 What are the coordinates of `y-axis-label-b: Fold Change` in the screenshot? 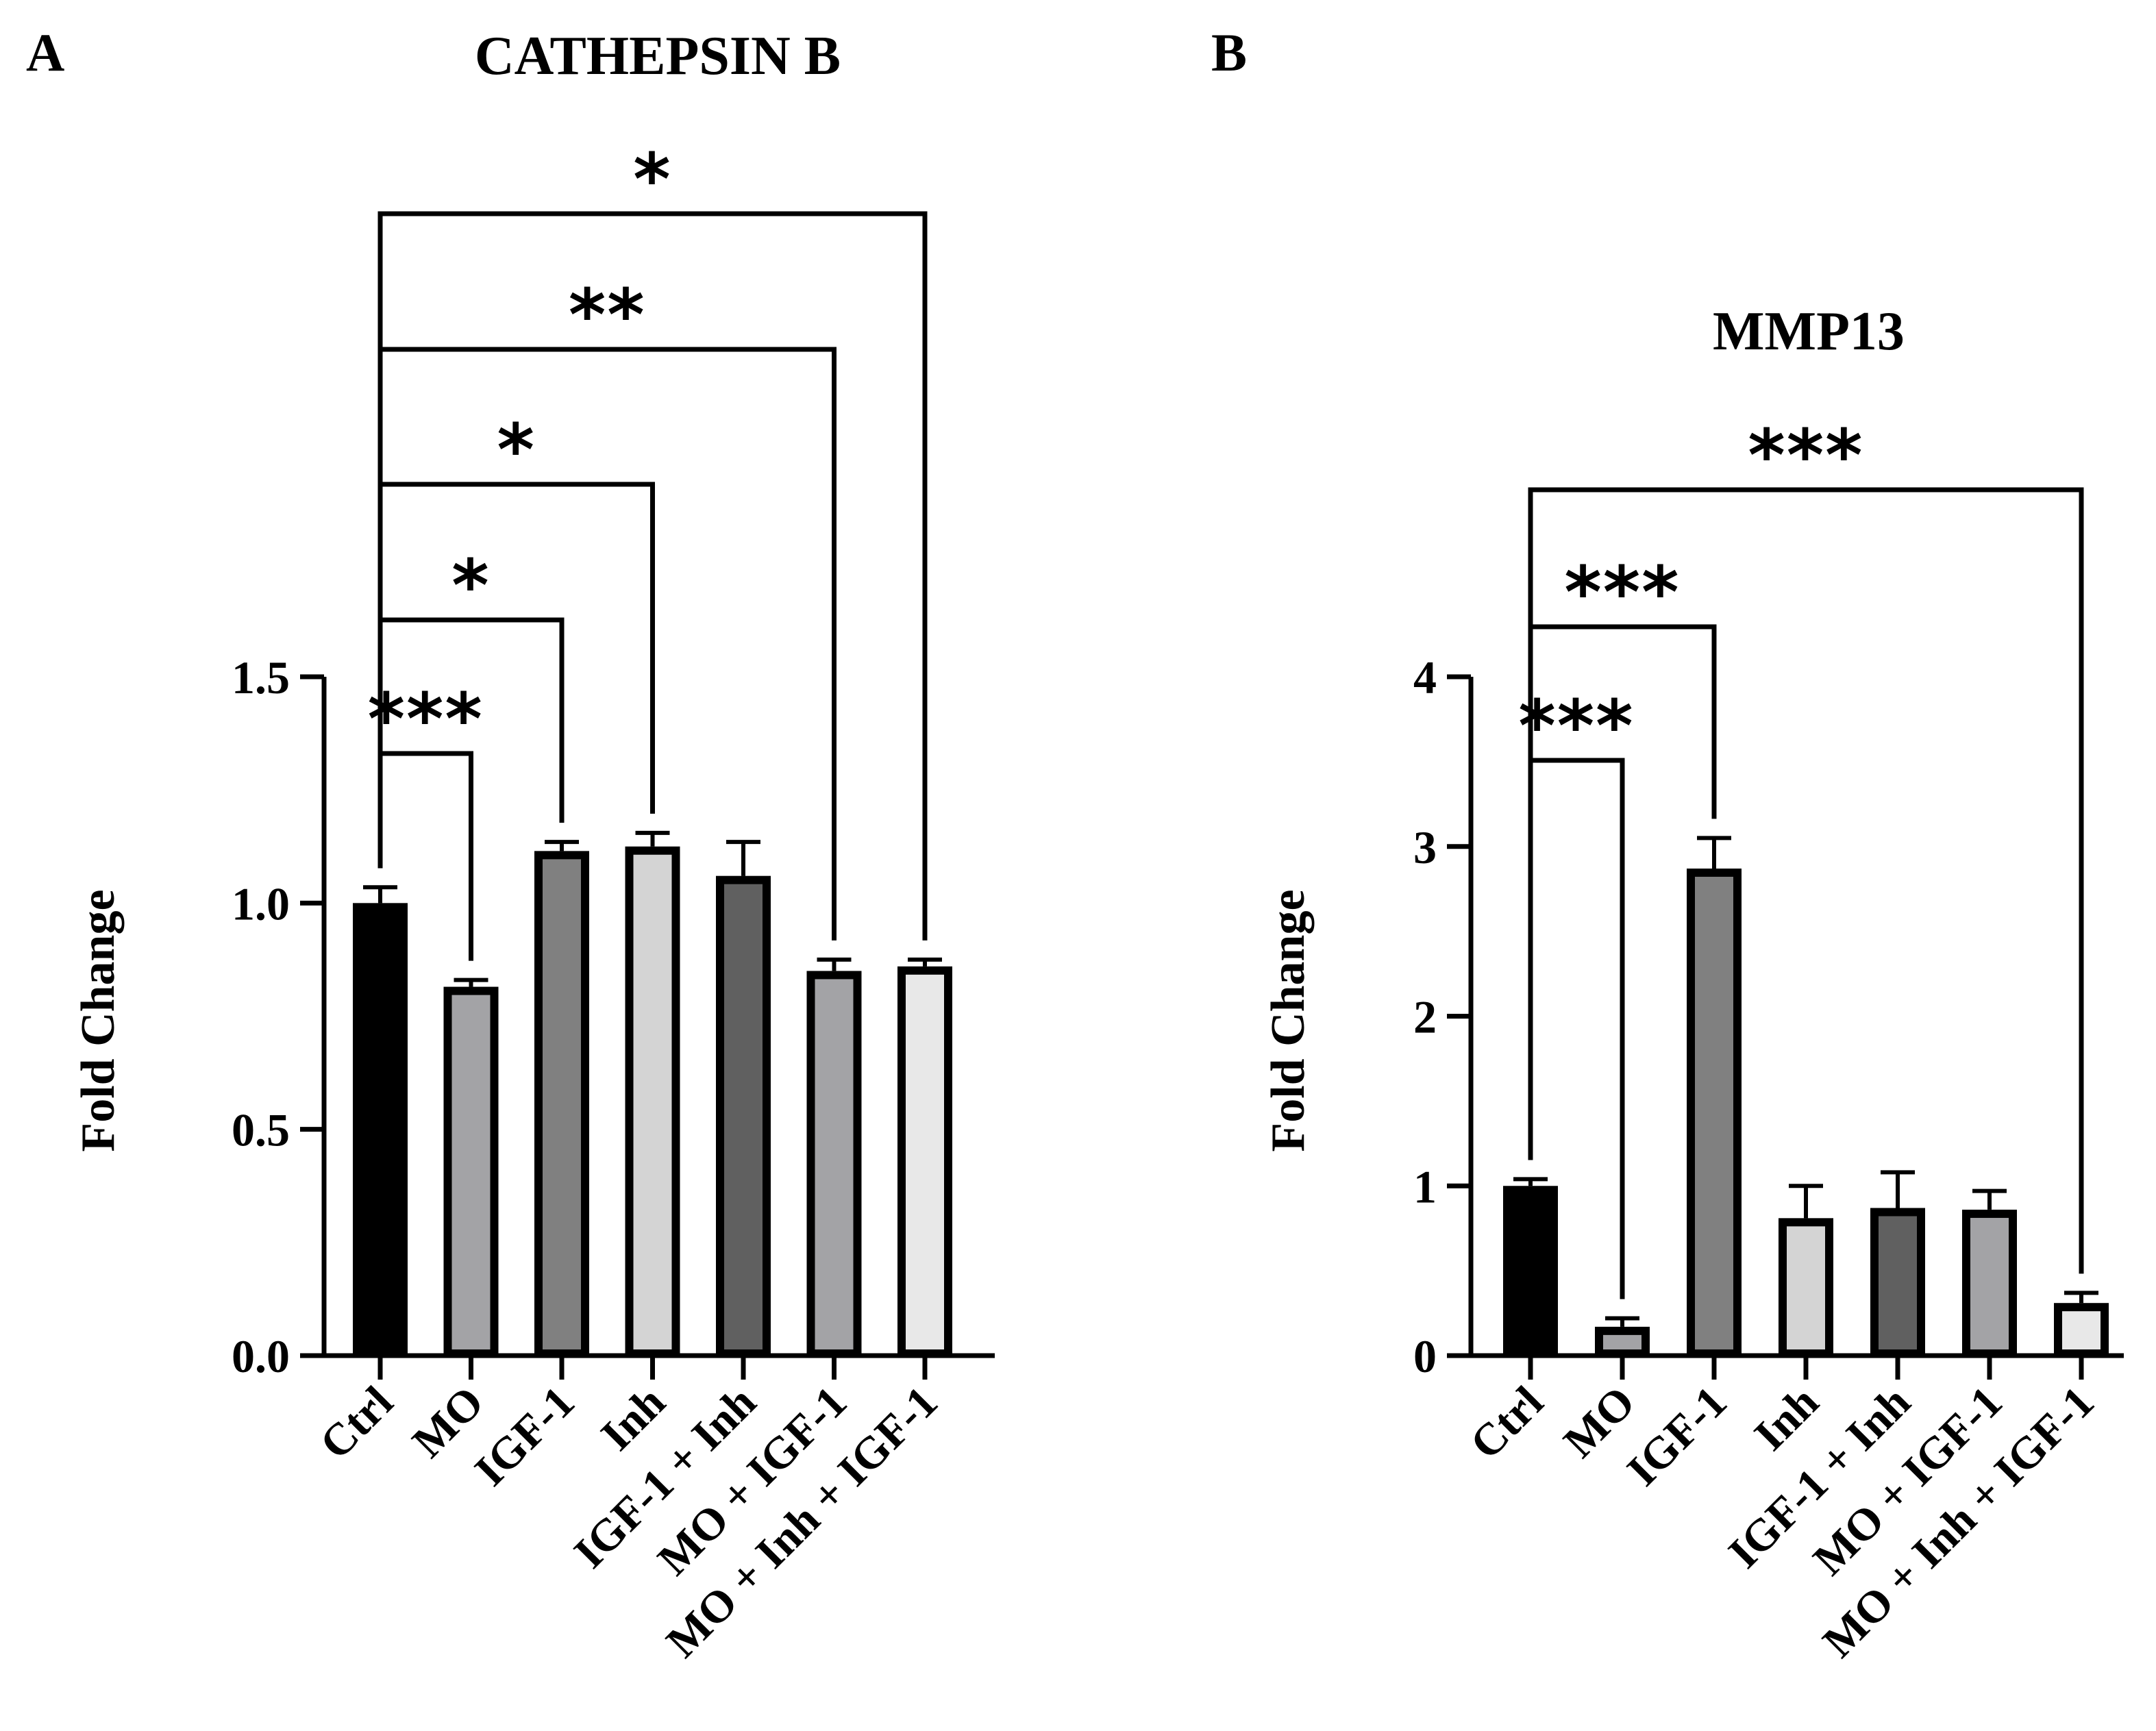 It's located at (1288, 1020).